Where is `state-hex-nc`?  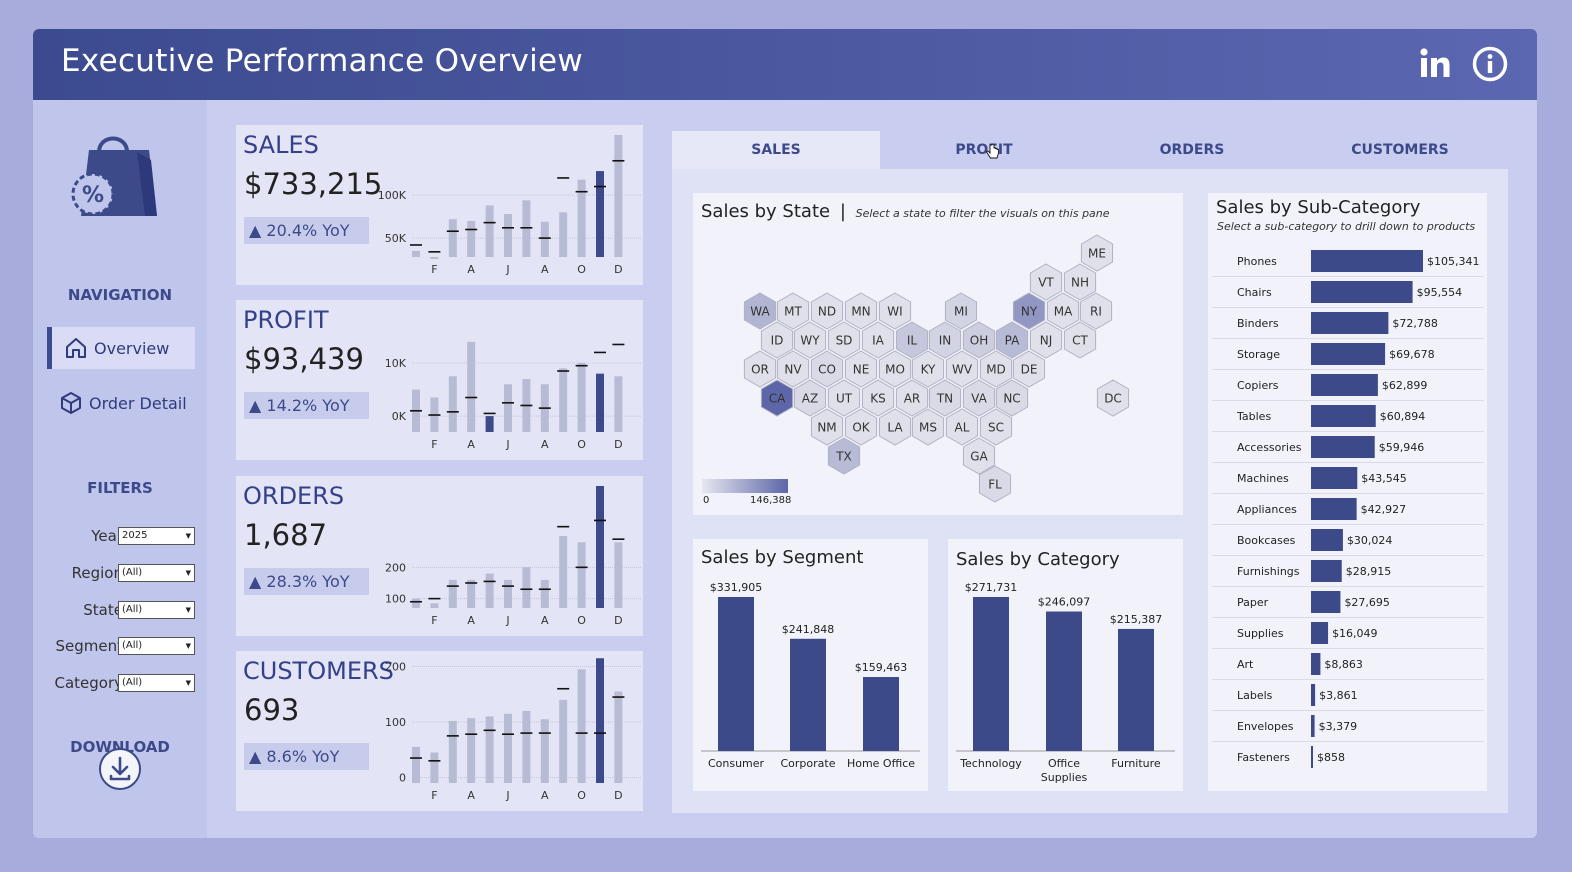 state-hex-nc is located at coordinates (1012, 398).